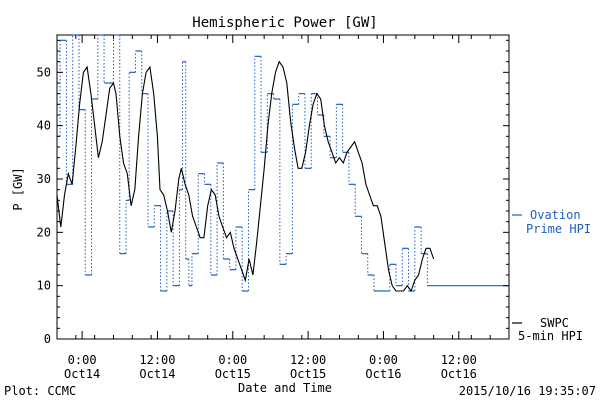 Image resolution: width=600 pixels, height=400 pixels. What do you see at coordinates (284, 23) in the screenshot?
I see `chart-title: Hemispheric Power [GW]` at bounding box center [284, 23].